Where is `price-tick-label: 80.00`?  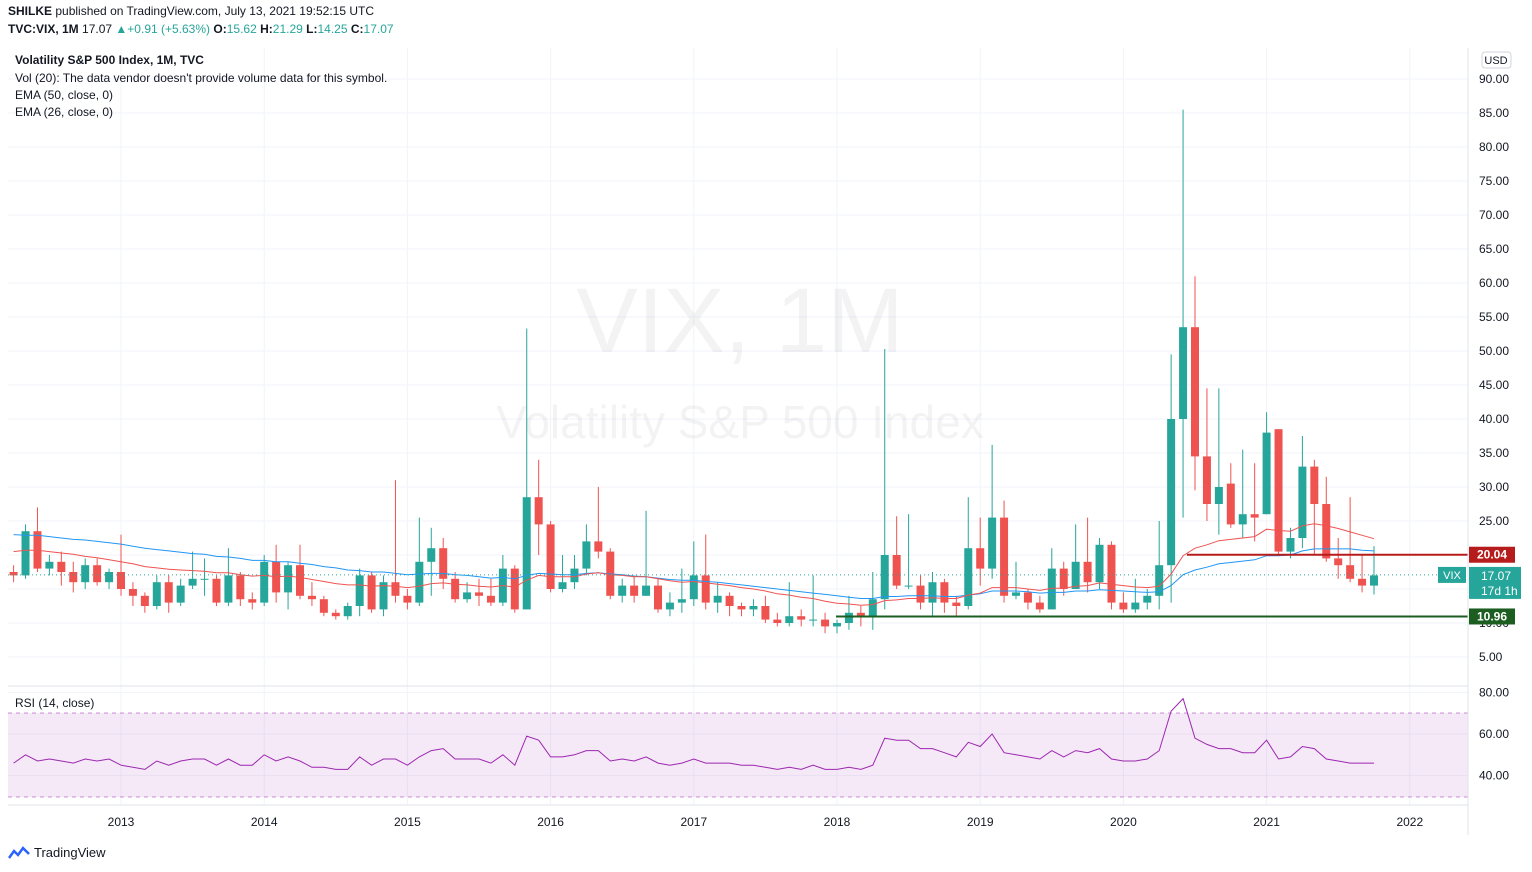
price-tick-label: 80.00 is located at coordinates (1494, 147).